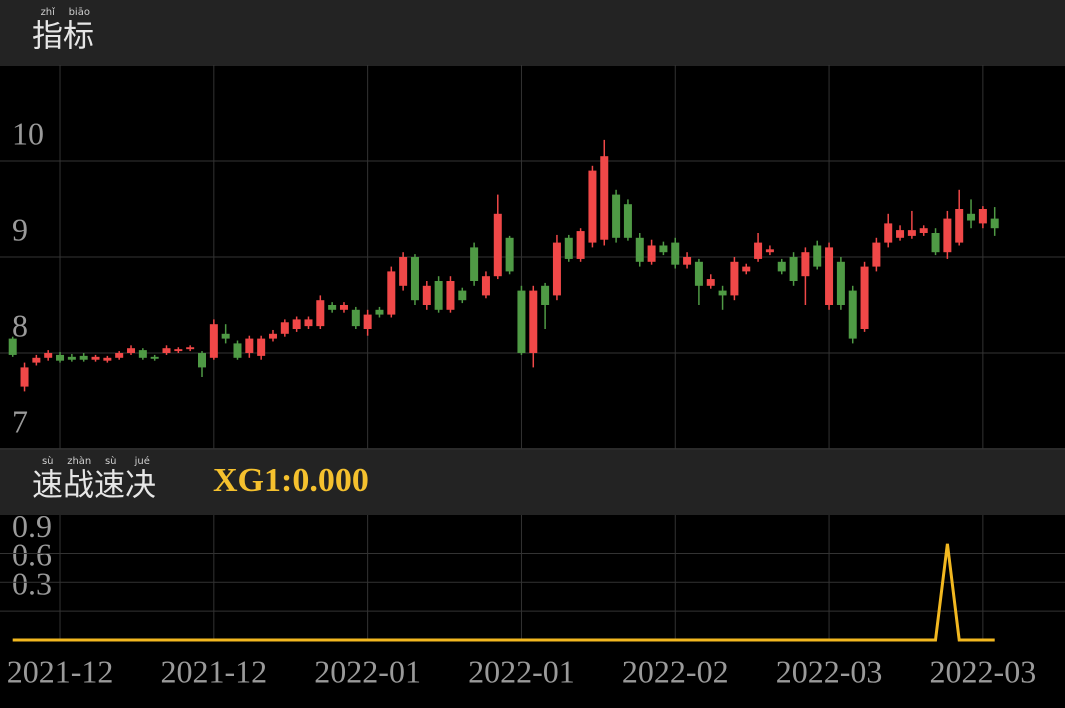 Image resolution: width=1065 pixels, height=708 pixels. What do you see at coordinates (32, 555) in the screenshot?
I see `y-tick-label: 0.6` at bounding box center [32, 555].